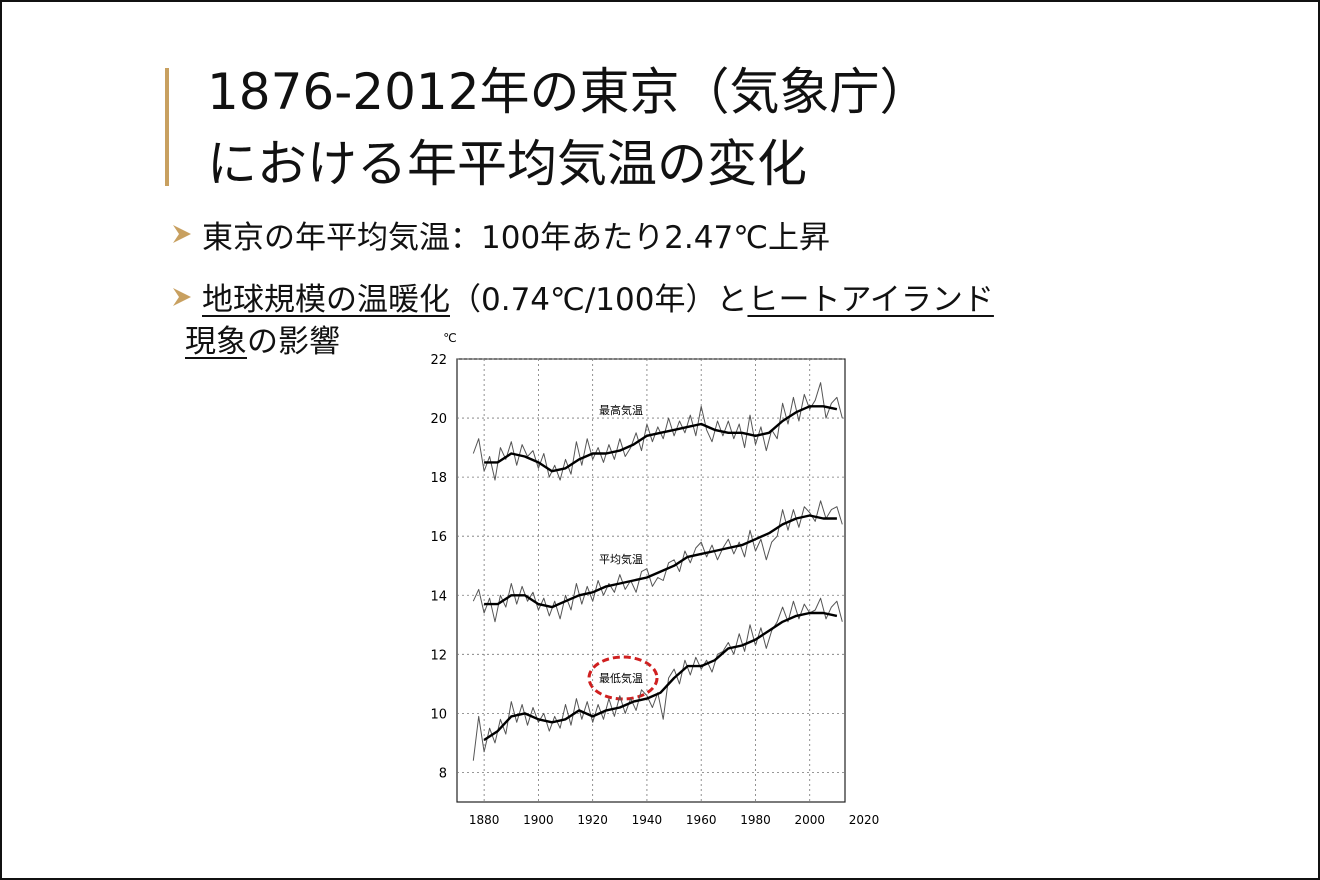 The height and width of the screenshot is (880, 1320). What do you see at coordinates (568, 92) in the screenshot?
I see `title-line: 1876-2012年の東京（気象庁）` at bounding box center [568, 92].